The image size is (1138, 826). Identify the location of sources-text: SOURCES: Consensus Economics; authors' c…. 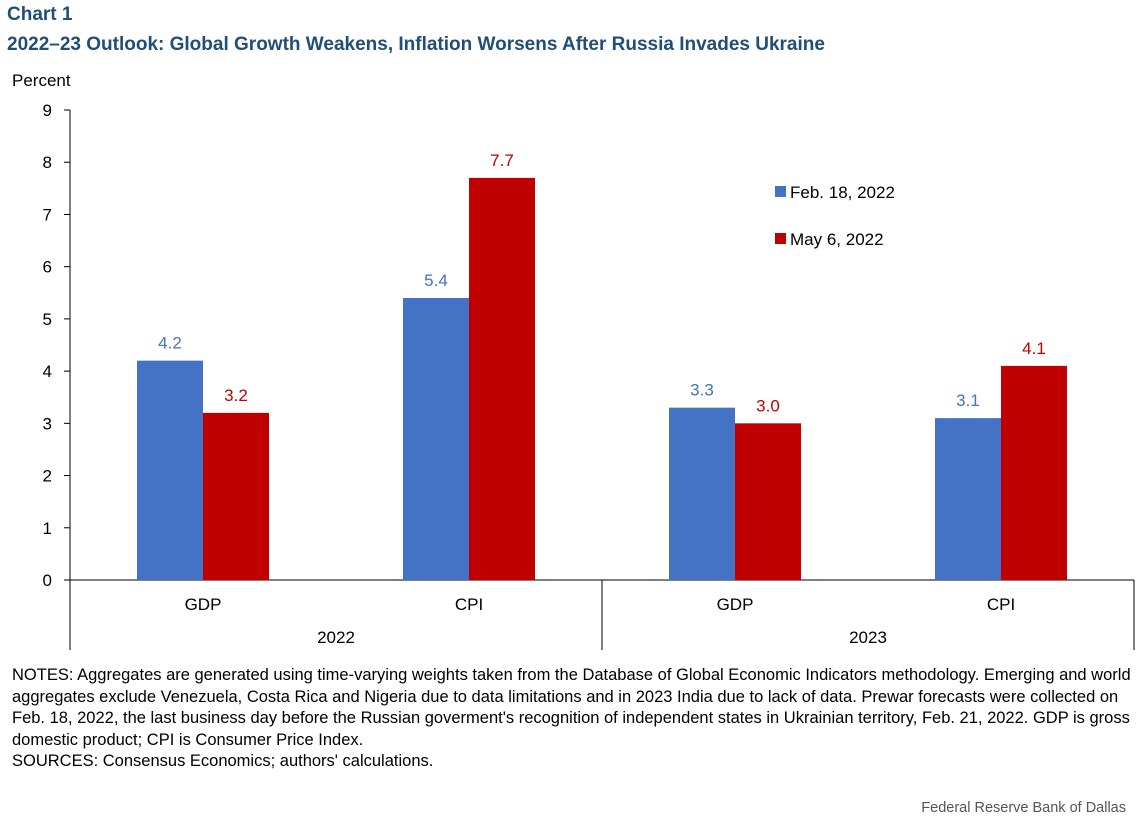
(223, 761).